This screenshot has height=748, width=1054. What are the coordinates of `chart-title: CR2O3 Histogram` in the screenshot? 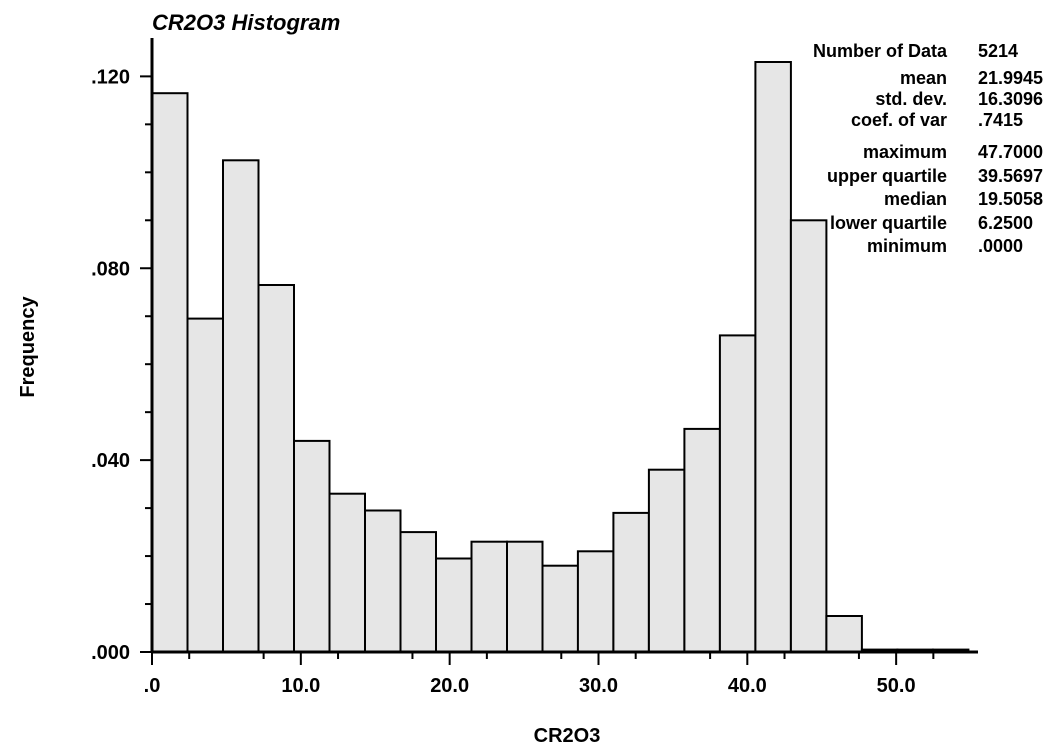 It's located at (246, 22).